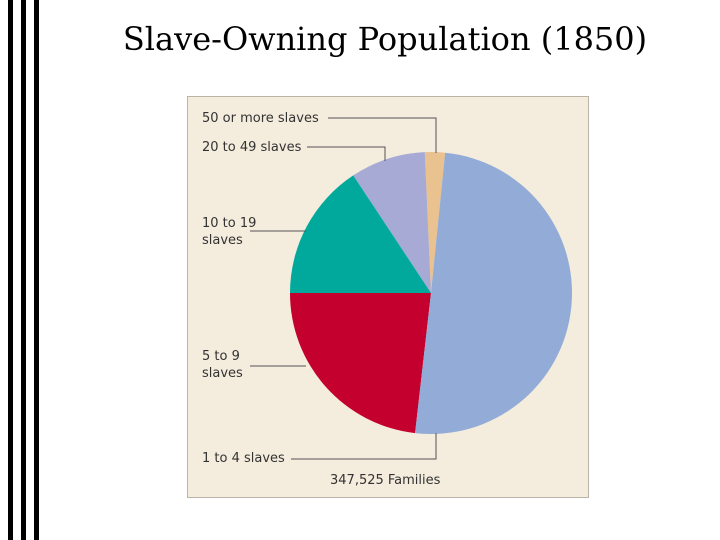 This screenshot has height=540, width=720. What do you see at coordinates (385, 39) in the screenshot?
I see `slide-title: Slave-Owning Population (1850)` at bounding box center [385, 39].